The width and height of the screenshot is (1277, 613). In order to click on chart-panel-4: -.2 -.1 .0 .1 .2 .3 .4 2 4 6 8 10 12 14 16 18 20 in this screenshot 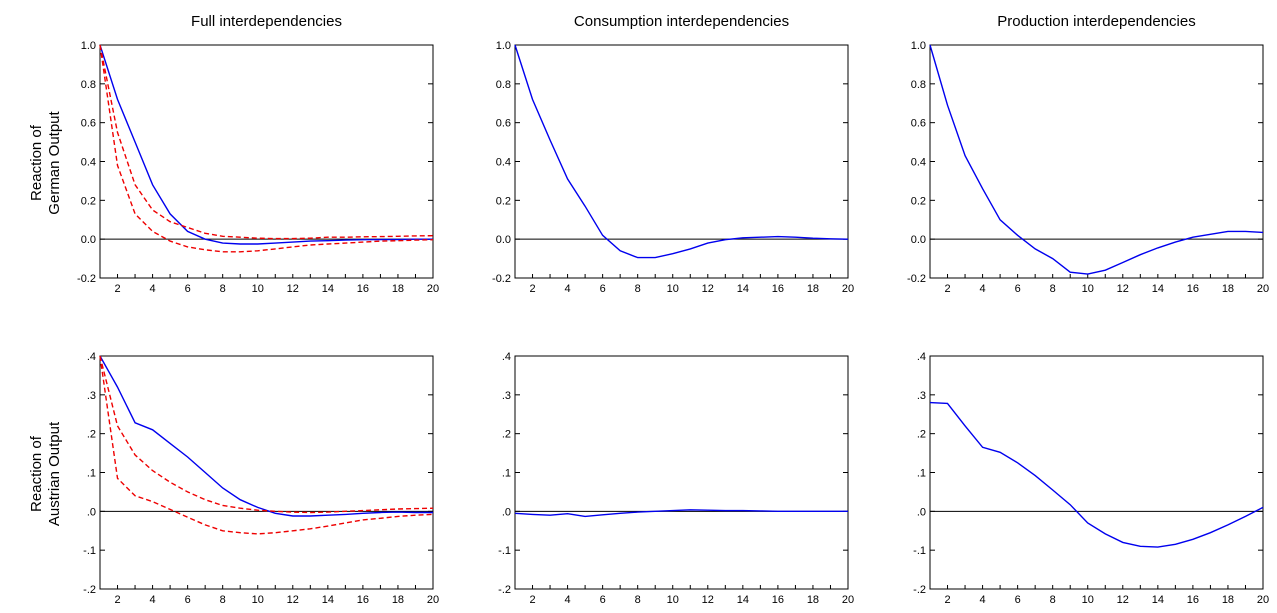, I will do `click(261, 478)`.